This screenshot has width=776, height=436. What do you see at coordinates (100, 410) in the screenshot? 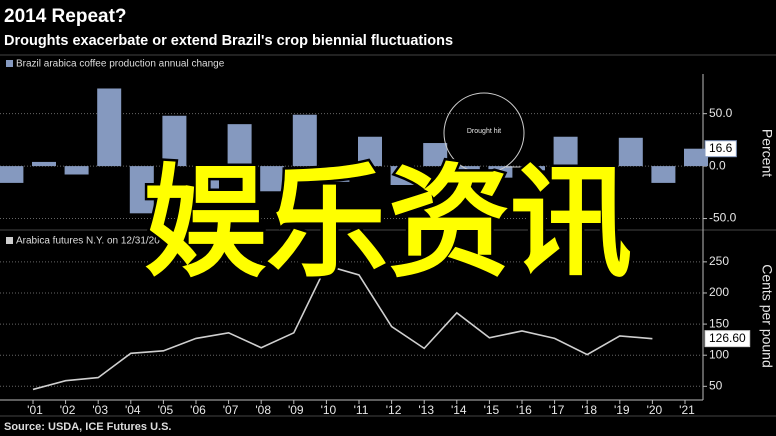
I see `x-tick-label: '03` at bounding box center [100, 410].